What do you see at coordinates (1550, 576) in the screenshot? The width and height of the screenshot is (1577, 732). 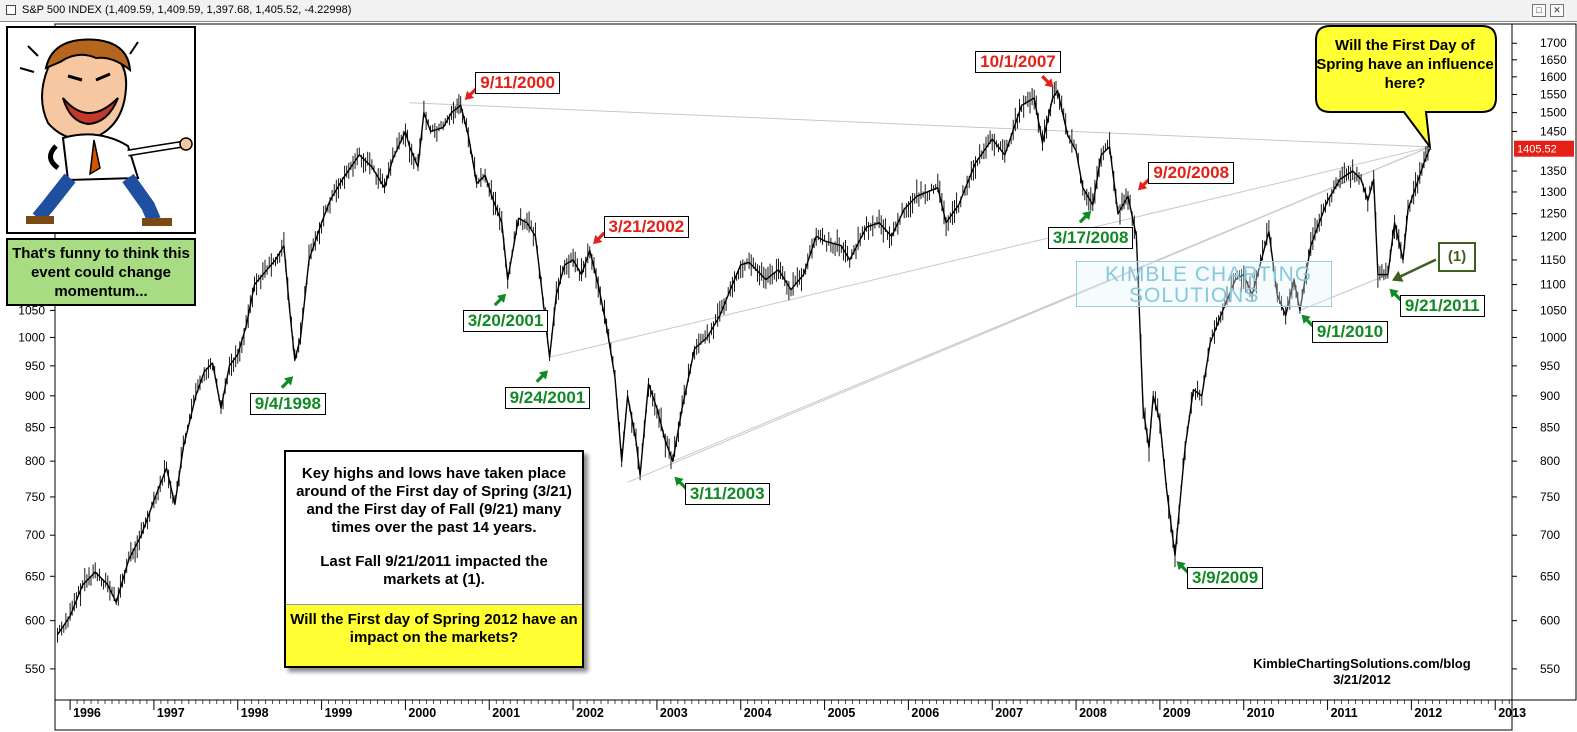 I see `y-tick-label-right: 650` at bounding box center [1550, 576].